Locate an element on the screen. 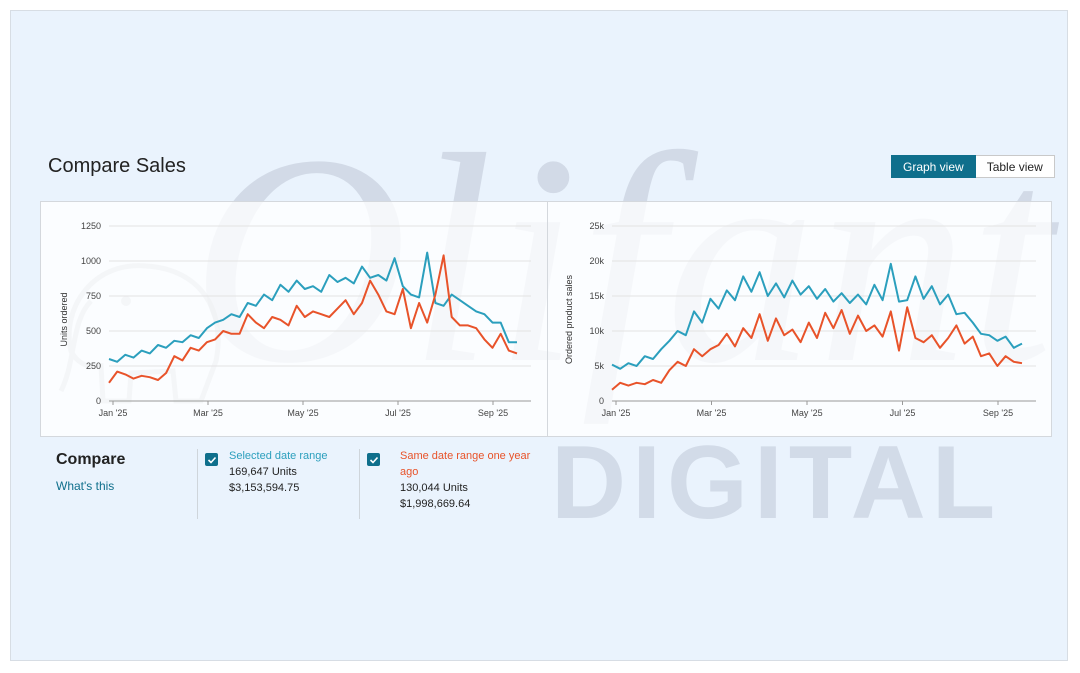 The image size is (1080, 673). y-tick-label: 10k is located at coordinates (596, 331).